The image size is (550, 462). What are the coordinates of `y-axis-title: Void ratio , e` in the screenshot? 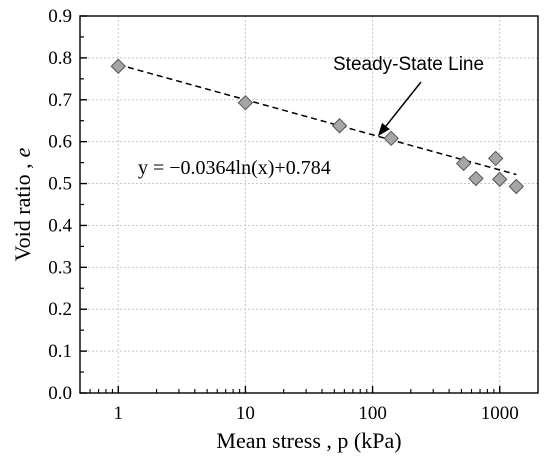 It's located at (22, 204).